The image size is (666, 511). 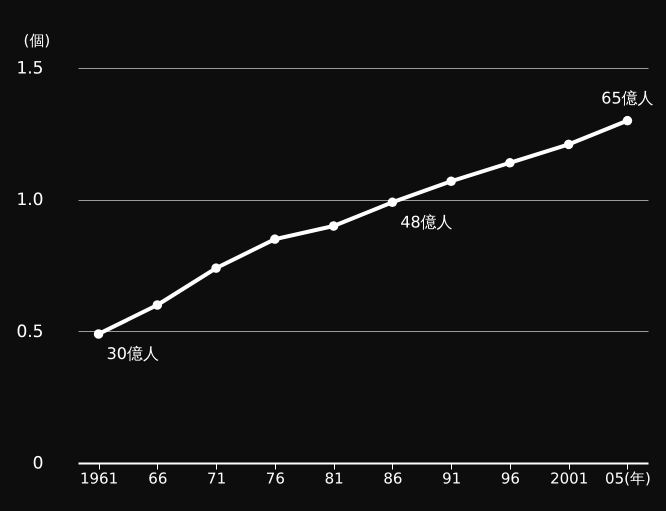 What do you see at coordinates (275, 479) in the screenshot?
I see `x-tick-label: 76` at bounding box center [275, 479].